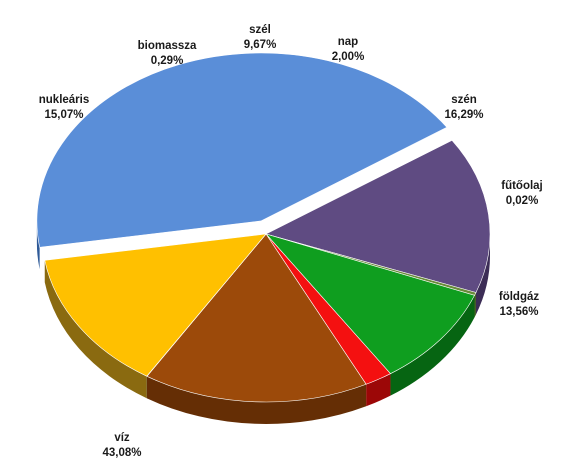 This screenshot has height=471, width=575. Describe the element at coordinates (38, 245) in the screenshot. I see `pie-side-viz` at that location.